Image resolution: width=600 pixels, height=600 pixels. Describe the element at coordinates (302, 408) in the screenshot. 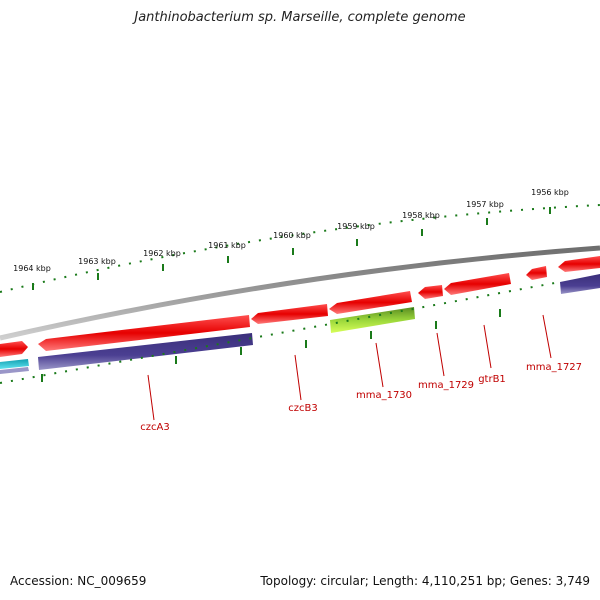

I see `gene-label-czcB3: czcB3` at that location.